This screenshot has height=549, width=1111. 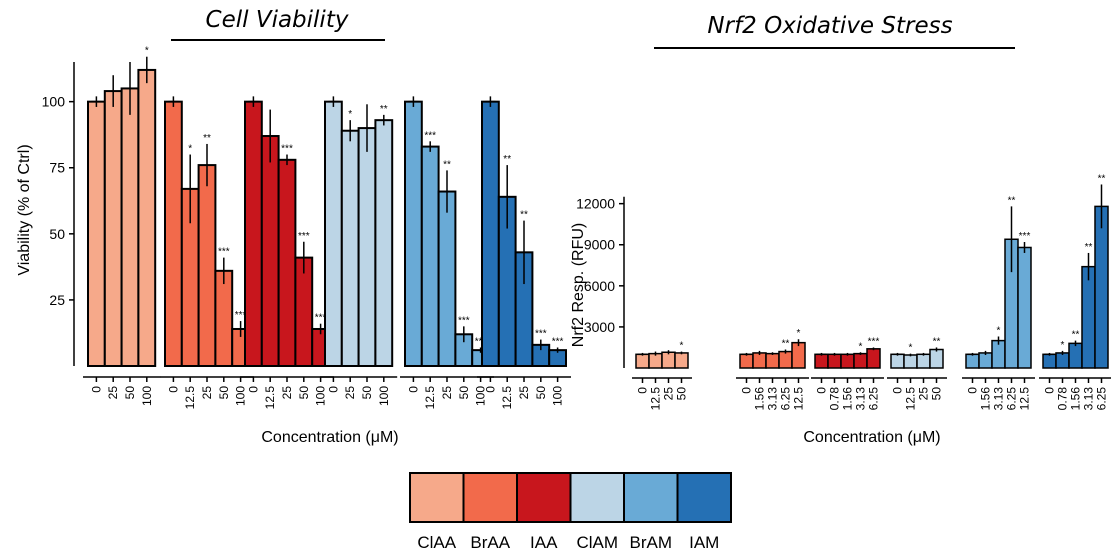 What do you see at coordinates (799, 399) in the screenshot?
I see `nrf2-braa-x-tick-label: 12.5` at bounding box center [799, 399].